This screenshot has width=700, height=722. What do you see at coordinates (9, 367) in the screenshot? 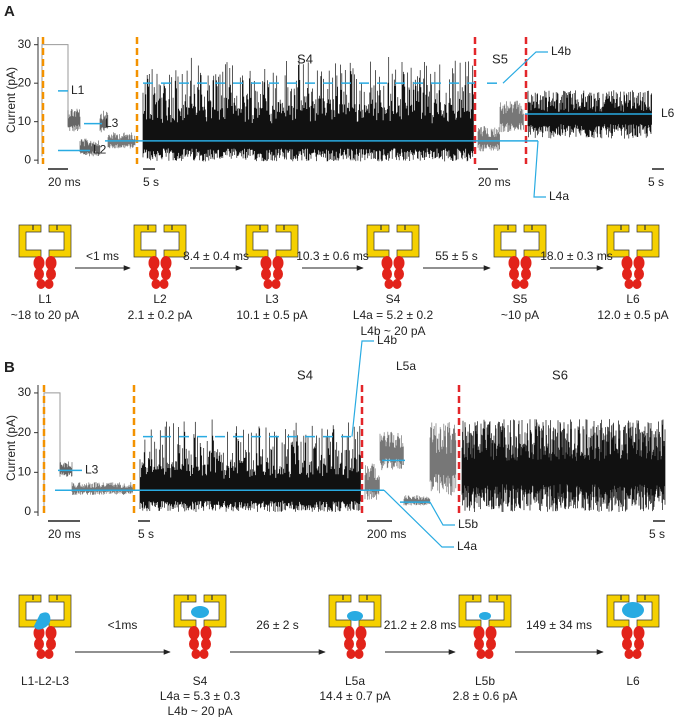
I see `panel-letter: B` at bounding box center [9, 367].